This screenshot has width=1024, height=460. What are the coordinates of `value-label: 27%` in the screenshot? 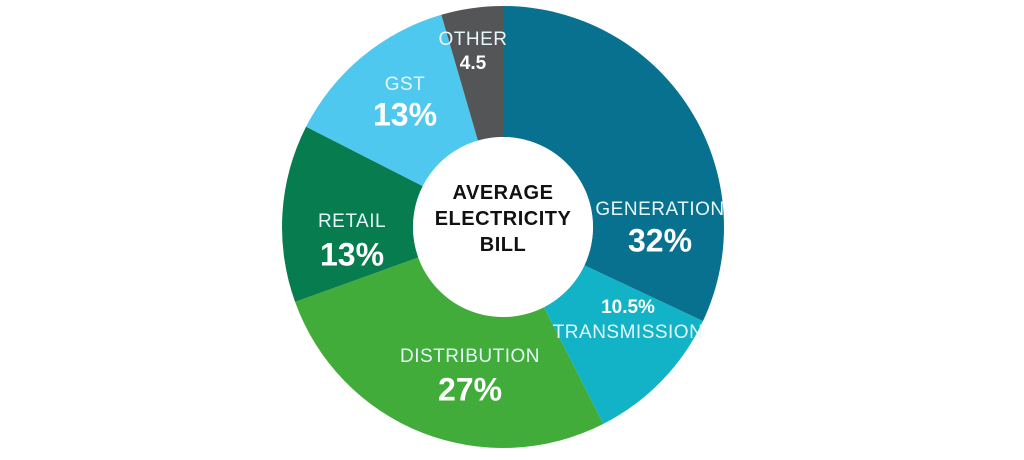 It's located at (470, 389).